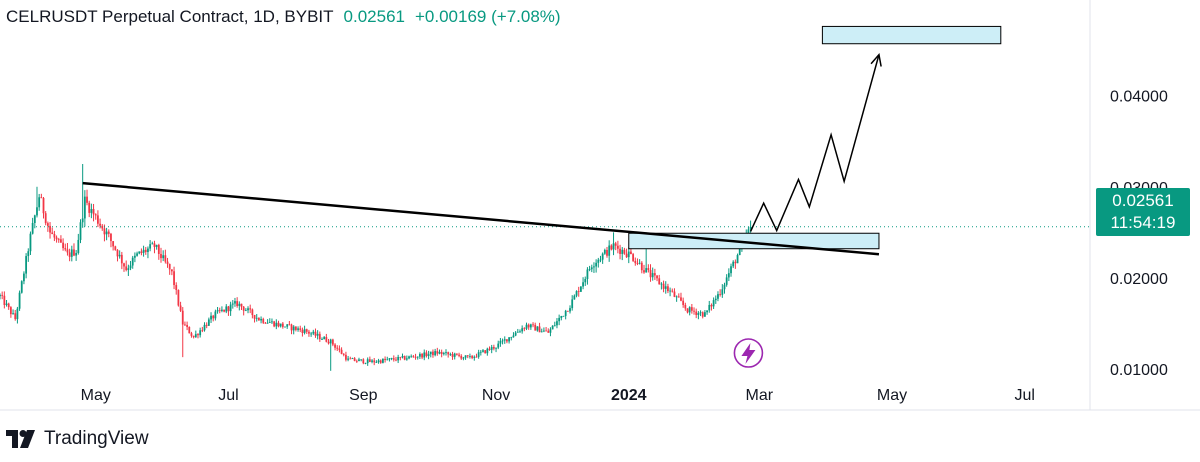  I want to click on symbol-title: CELRUSDT Perpetual Contract, 1D, BYBIT, so click(170, 16).